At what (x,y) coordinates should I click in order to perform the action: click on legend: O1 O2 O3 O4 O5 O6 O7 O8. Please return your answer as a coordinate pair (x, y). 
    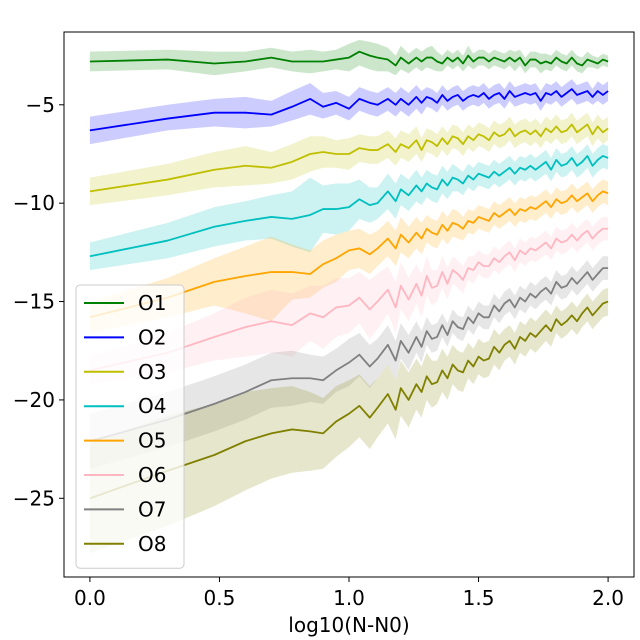
    Looking at the image, I should click on (130, 426).